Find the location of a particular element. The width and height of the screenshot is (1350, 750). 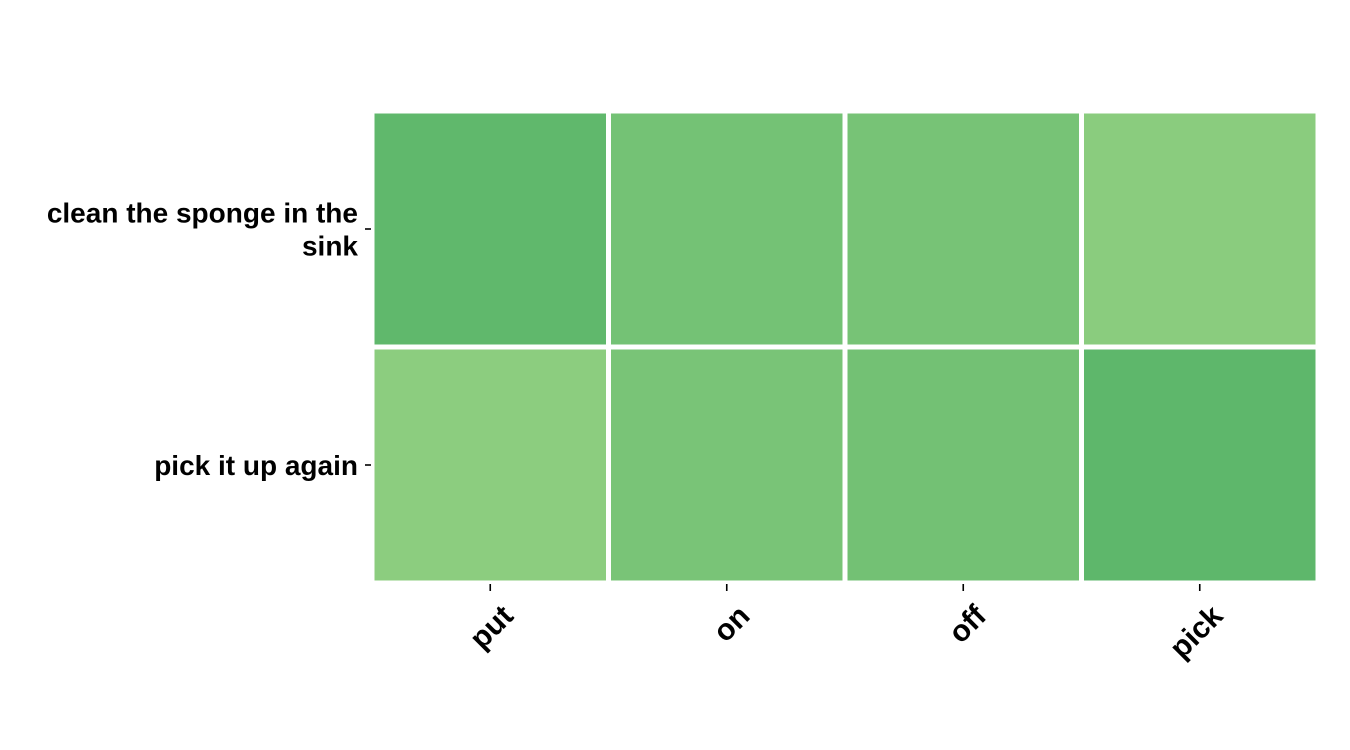

x-tick-label-off: off is located at coordinates (967, 624).